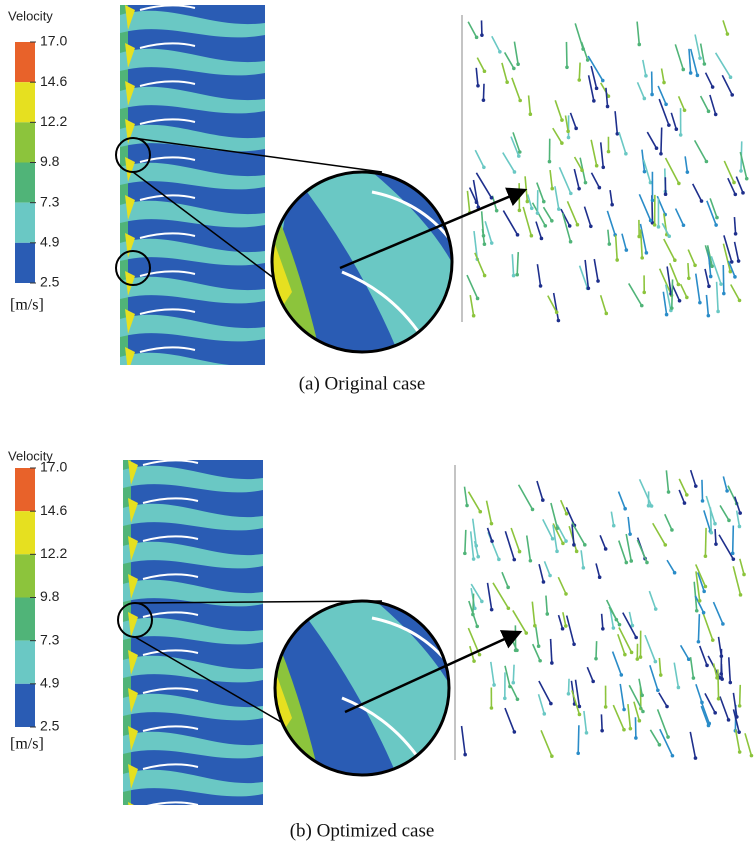 The width and height of the screenshot is (755, 851). Describe the element at coordinates (433, 672) in the screenshot. I see `callout-arrow` at that location.